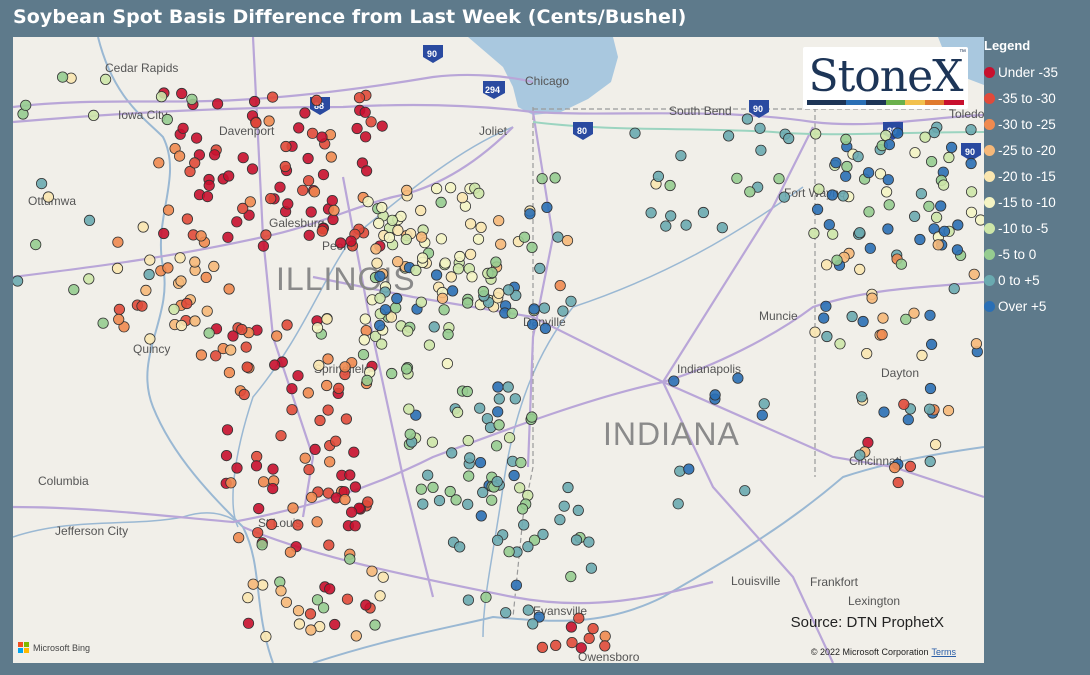 This screenshot has height=675, width=1090. I want to click on terms-link: Terms, so click(944, 652).